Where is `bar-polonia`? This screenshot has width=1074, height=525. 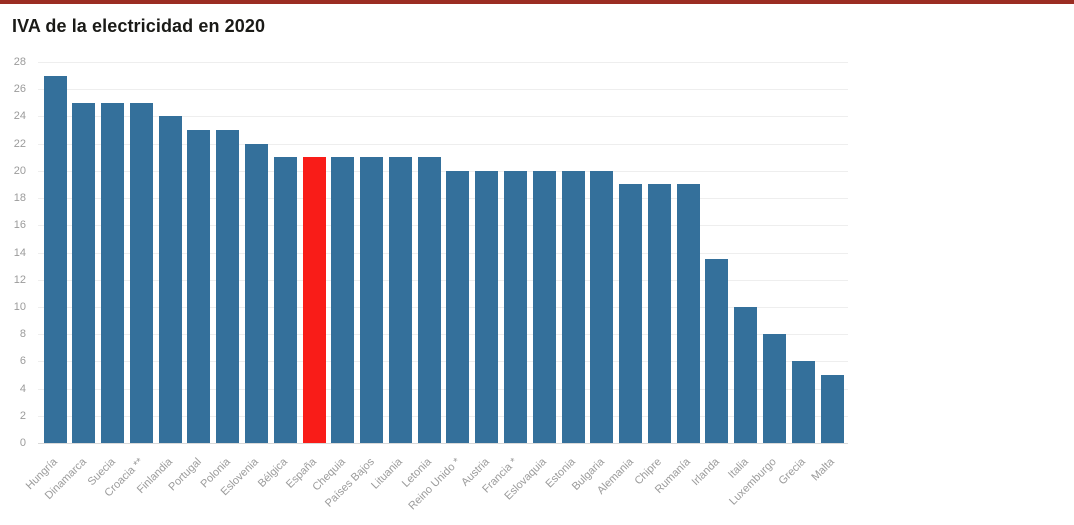 bar-polonia is located at coordinates (228, 286).